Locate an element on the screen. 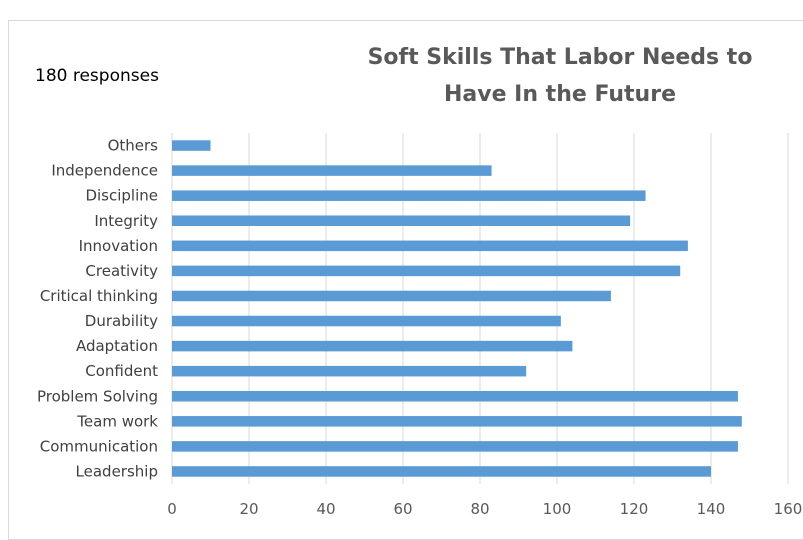 This screenshot has width=803, height=540. category-label-communication: Communication is located at coordinates (99, 446).